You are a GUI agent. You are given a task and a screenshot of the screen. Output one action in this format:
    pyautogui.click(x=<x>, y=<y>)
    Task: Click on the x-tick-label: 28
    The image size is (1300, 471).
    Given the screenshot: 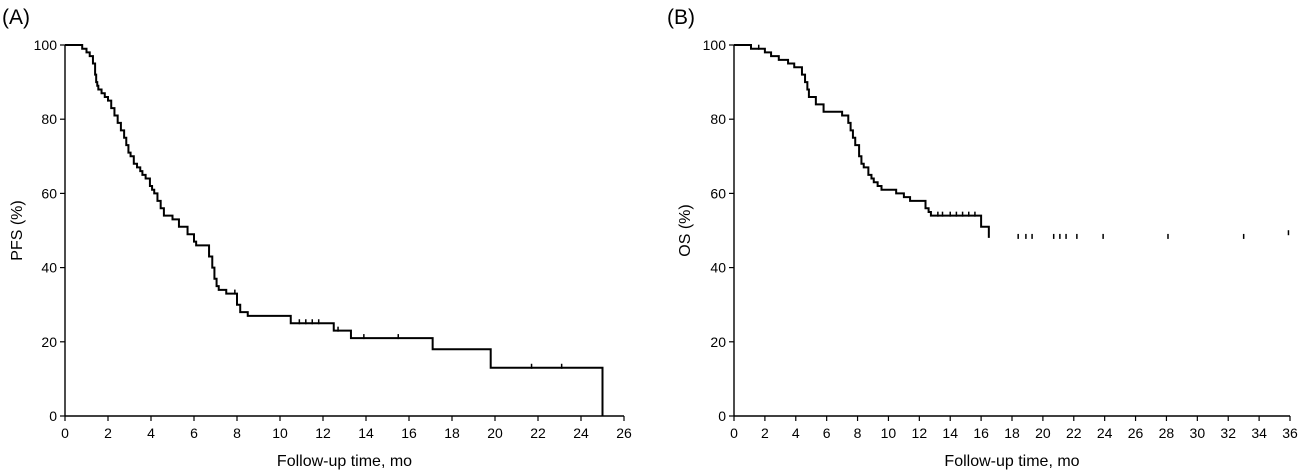 What is the action you would take?
    pyautogui.click(x=1167, y=433)
    